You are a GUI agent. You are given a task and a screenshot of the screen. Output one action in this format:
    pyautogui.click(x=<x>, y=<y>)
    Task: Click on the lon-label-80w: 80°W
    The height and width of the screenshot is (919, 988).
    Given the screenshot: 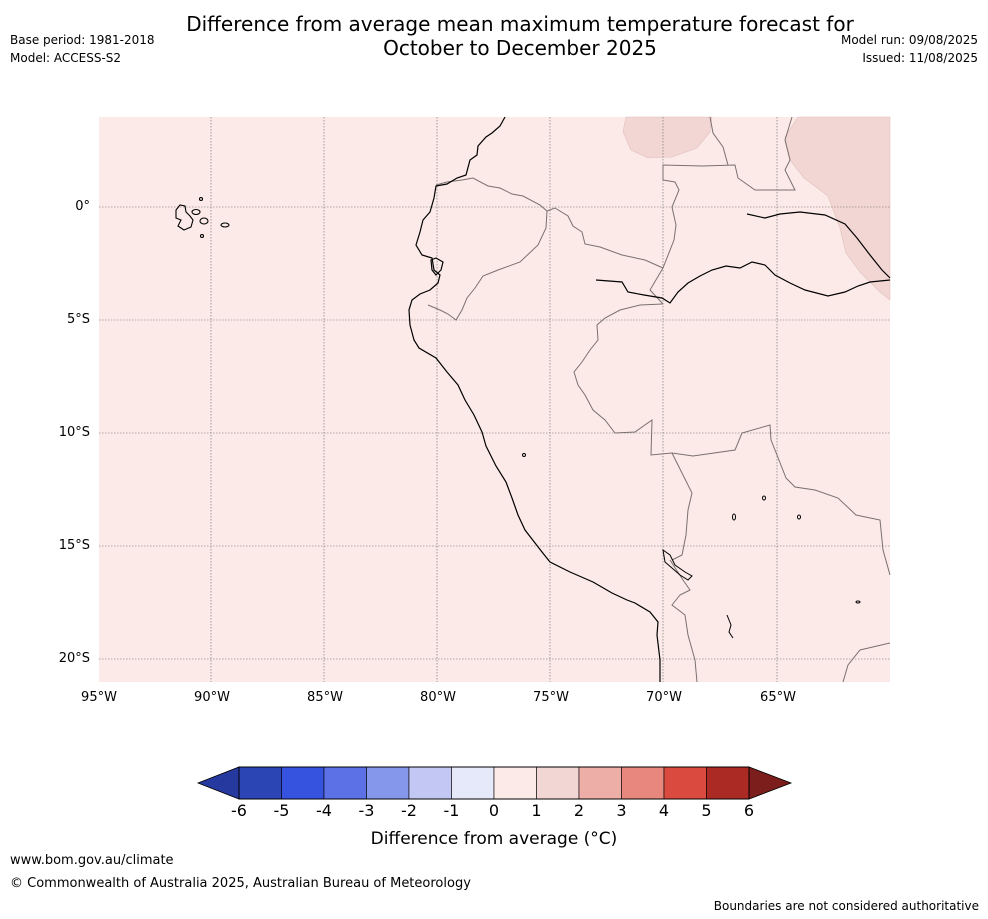 What is the action you would take?
    pyautogui.click(x=438, y=697)
    